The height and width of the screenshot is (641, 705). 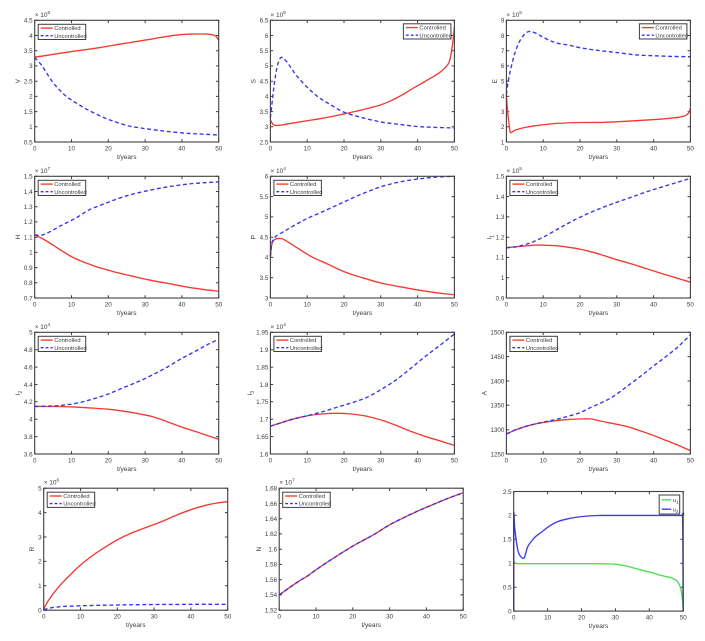 What do you see at coordinates (271, 565) in the screenshot?
I see `svg-text: 1.58` at bounding box center [271, 565].